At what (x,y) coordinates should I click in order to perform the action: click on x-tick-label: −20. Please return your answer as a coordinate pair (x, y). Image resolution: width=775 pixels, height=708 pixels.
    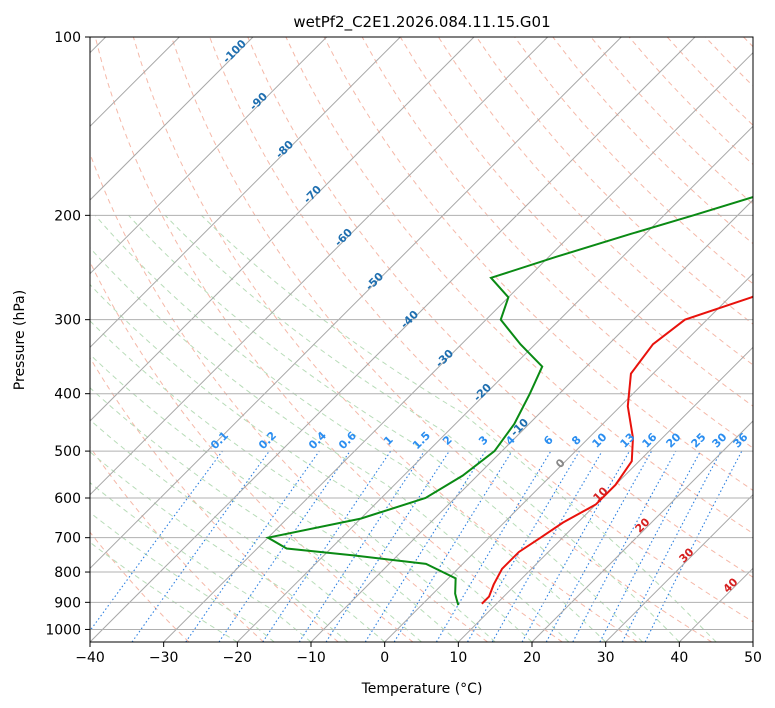
    Looking at the image, I should click on (238, 658).